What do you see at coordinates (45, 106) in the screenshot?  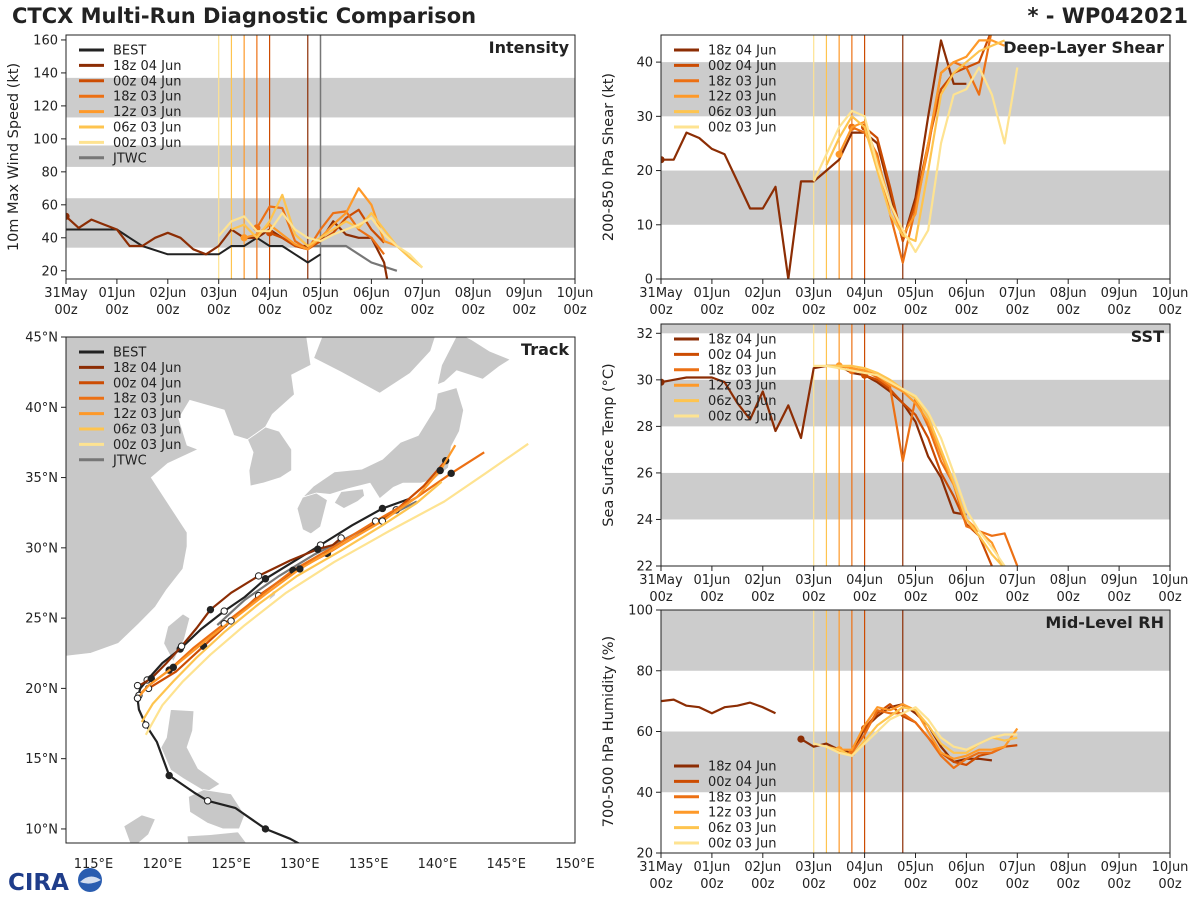 I see `intensity-ytick-label: 120` at bounding box center [45, 106].